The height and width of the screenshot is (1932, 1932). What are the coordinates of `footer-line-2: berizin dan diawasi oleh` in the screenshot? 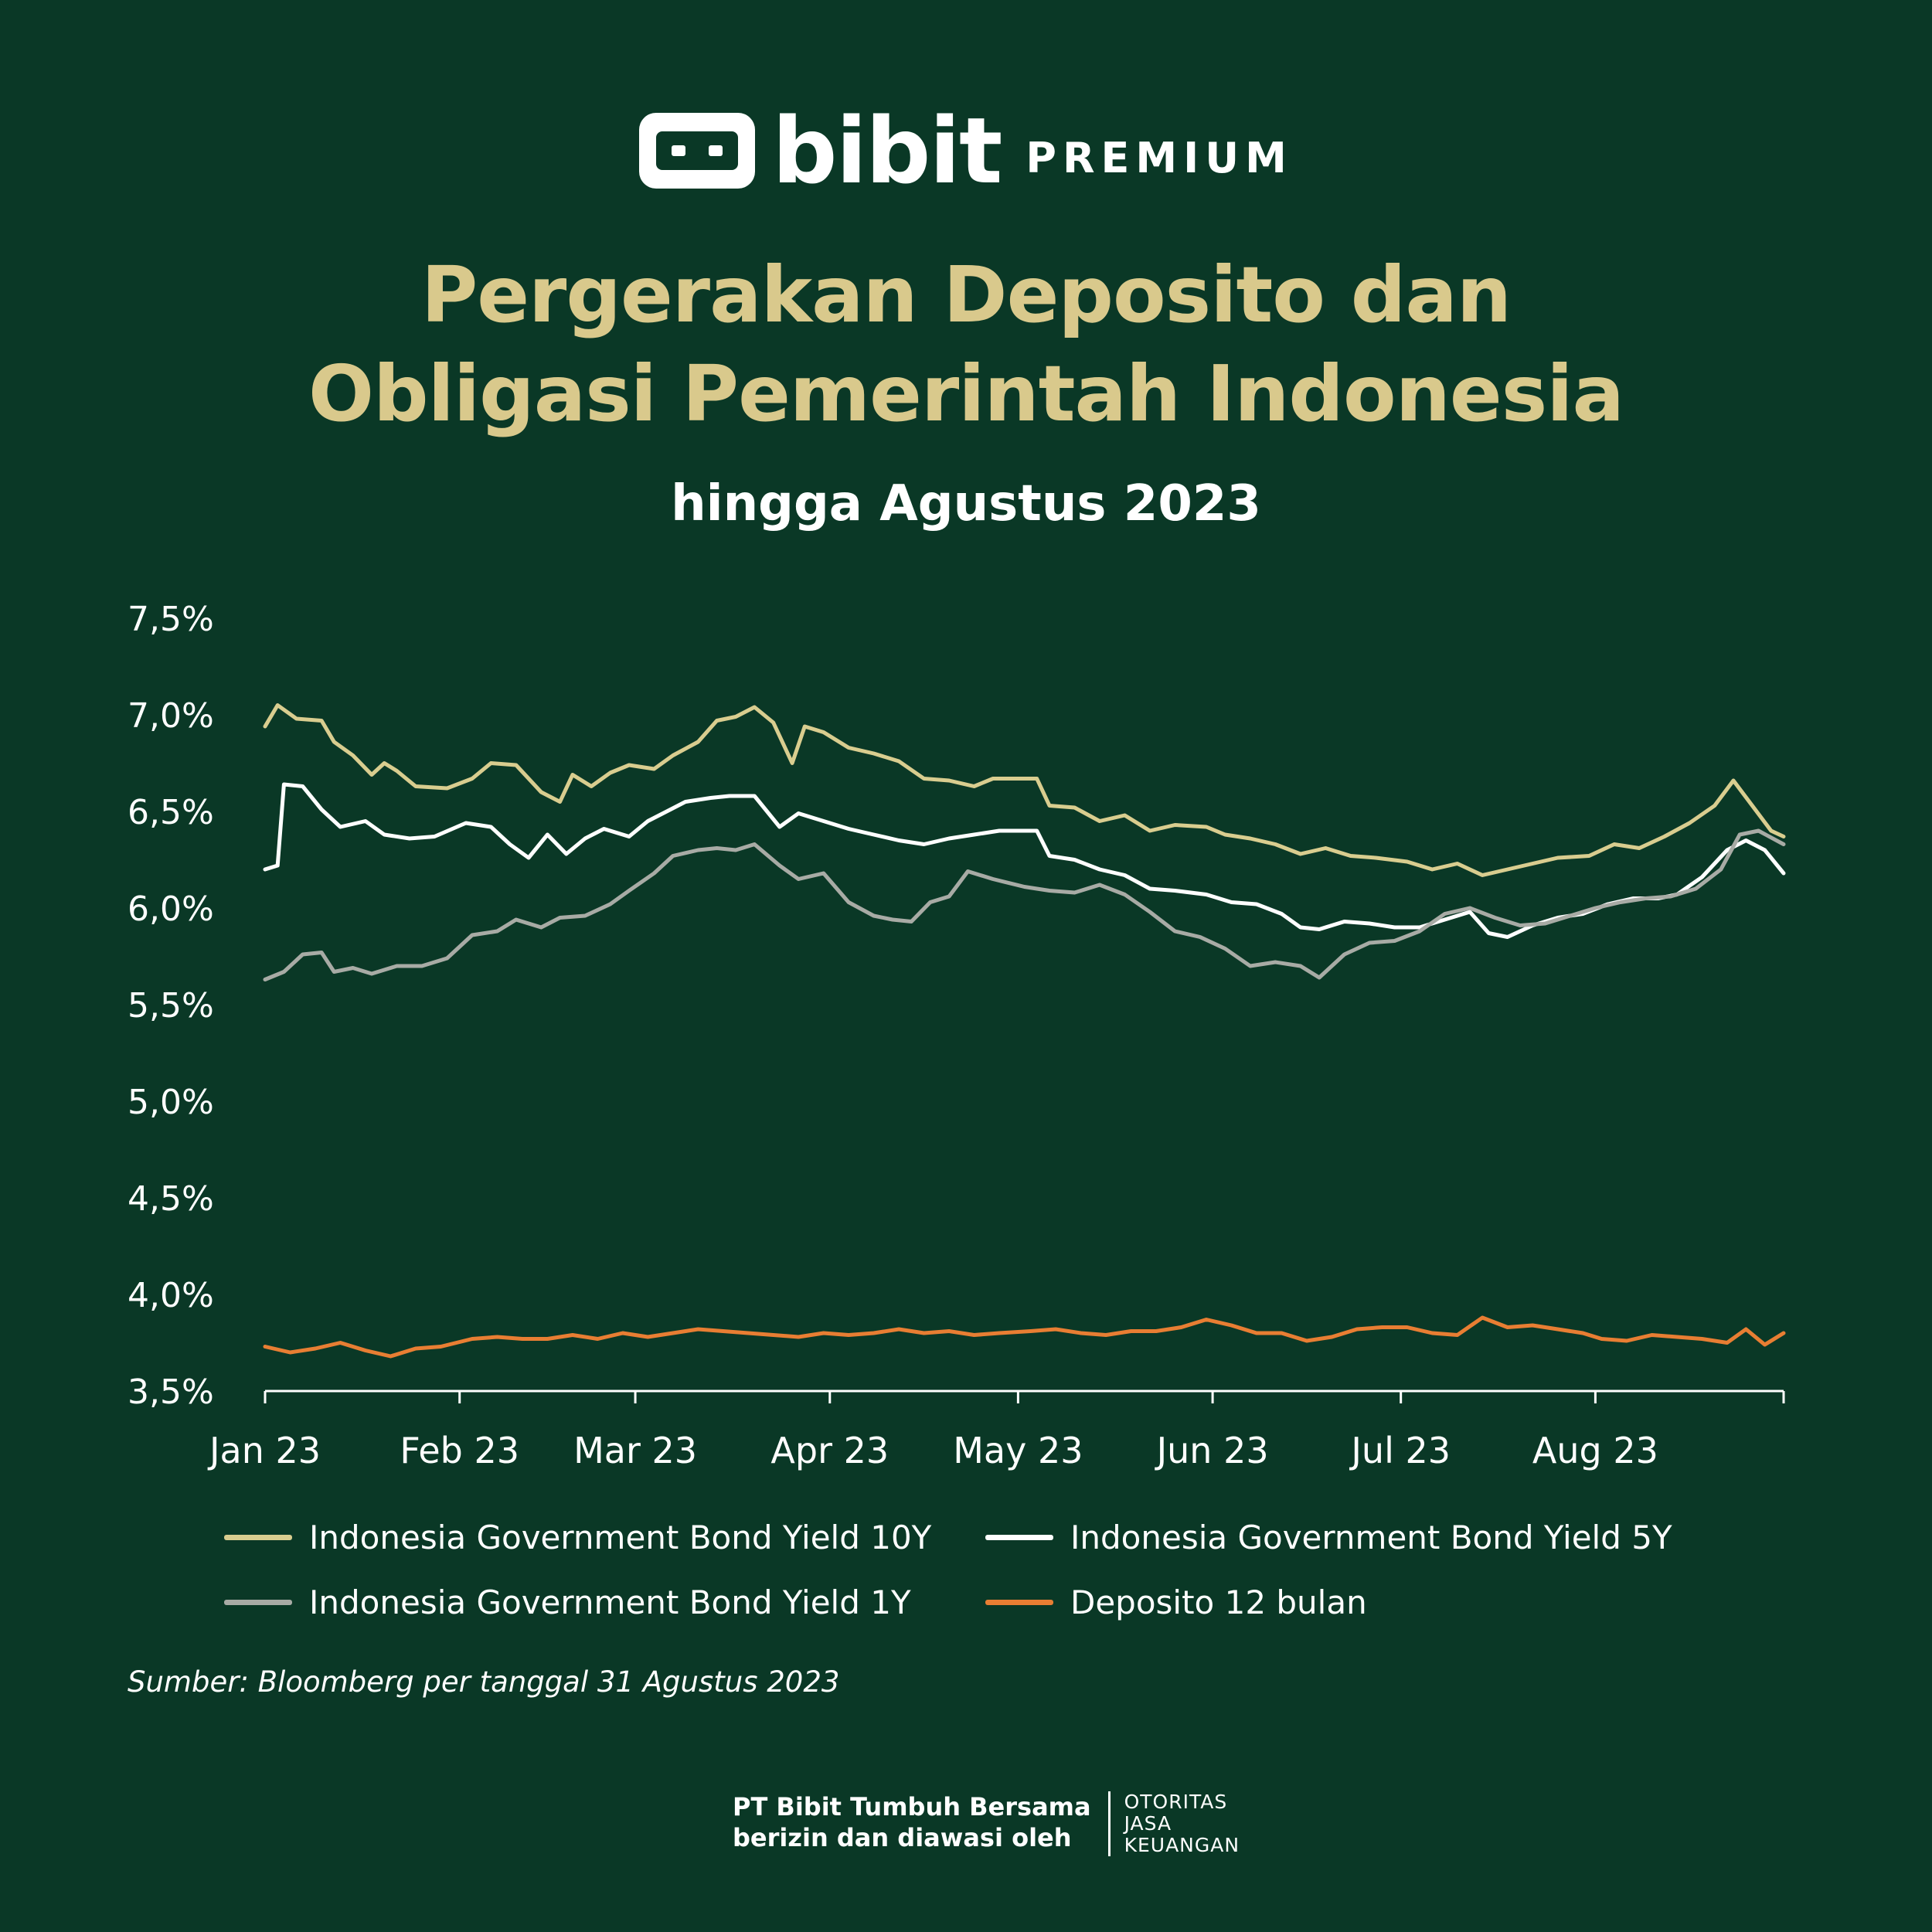 It's located at (903, 1838).